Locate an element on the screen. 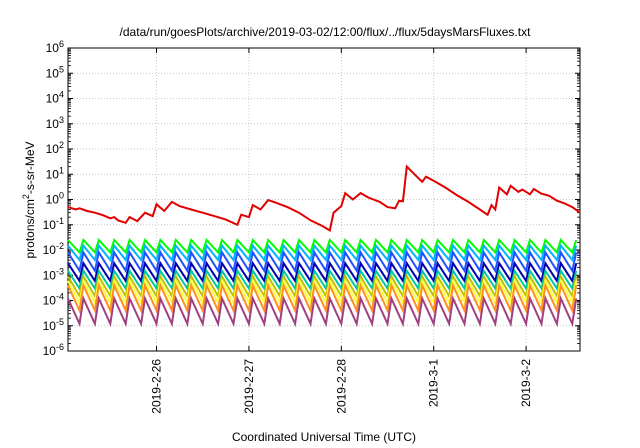 This screenshot has width=640, height=448. y-tick-label: 10⁴ is located at coordinates (55, 98).